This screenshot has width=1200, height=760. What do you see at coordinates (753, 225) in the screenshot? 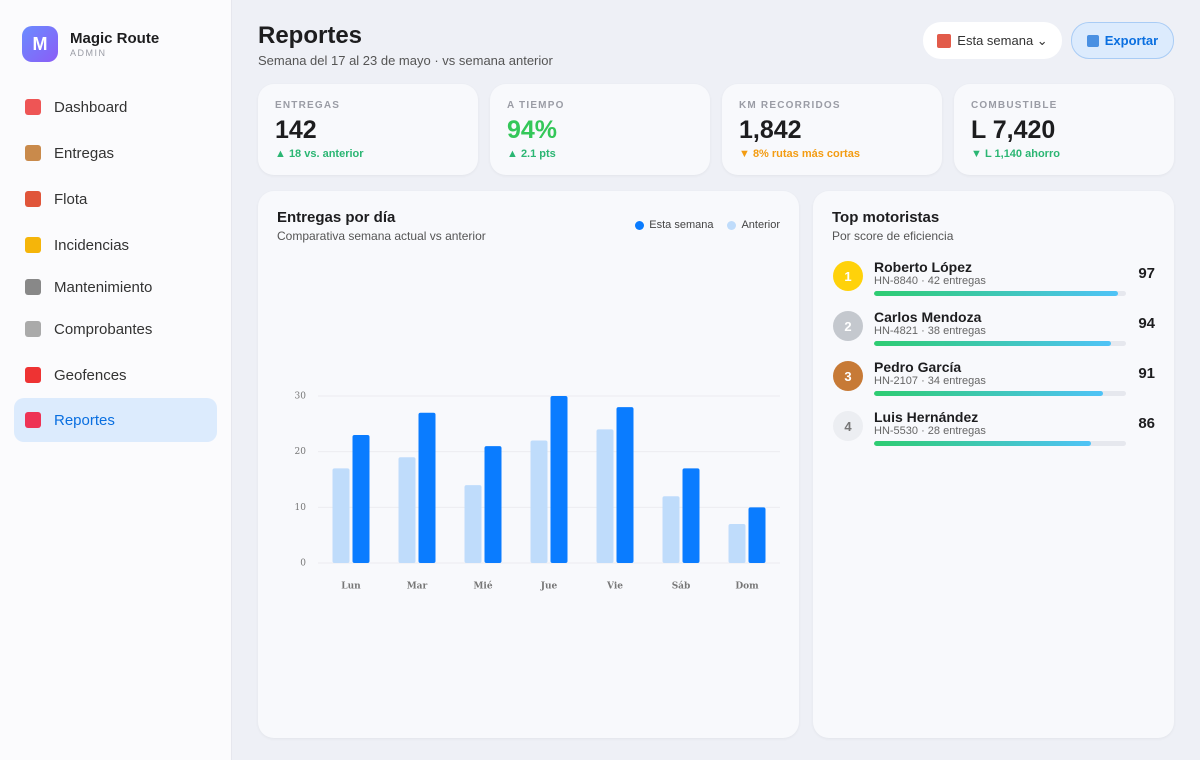
I see `legend-item: Anterior` at bounding box center [753, 225].